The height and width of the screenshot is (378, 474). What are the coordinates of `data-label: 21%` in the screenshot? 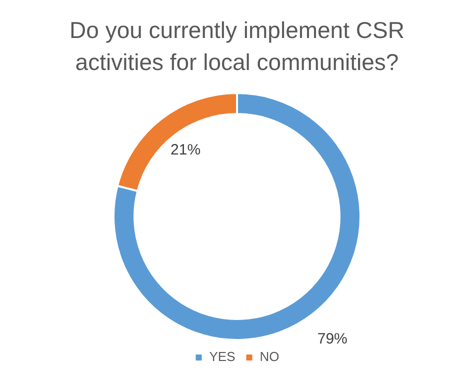 It's located at (185, 149).